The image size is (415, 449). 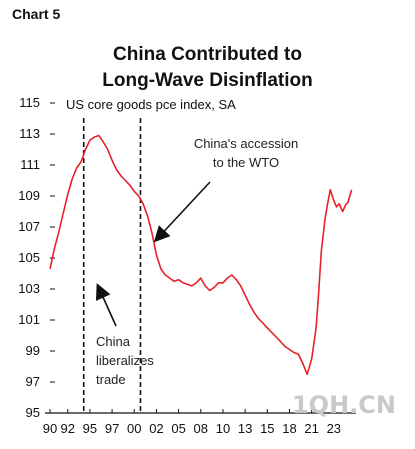 What do you see at coordinates (192, 422) in the screenshot?
I see `x-axis: 90 92 95 97 00 02 05 08 10 13 15 18 21 23` at bounding box center [192, 422].